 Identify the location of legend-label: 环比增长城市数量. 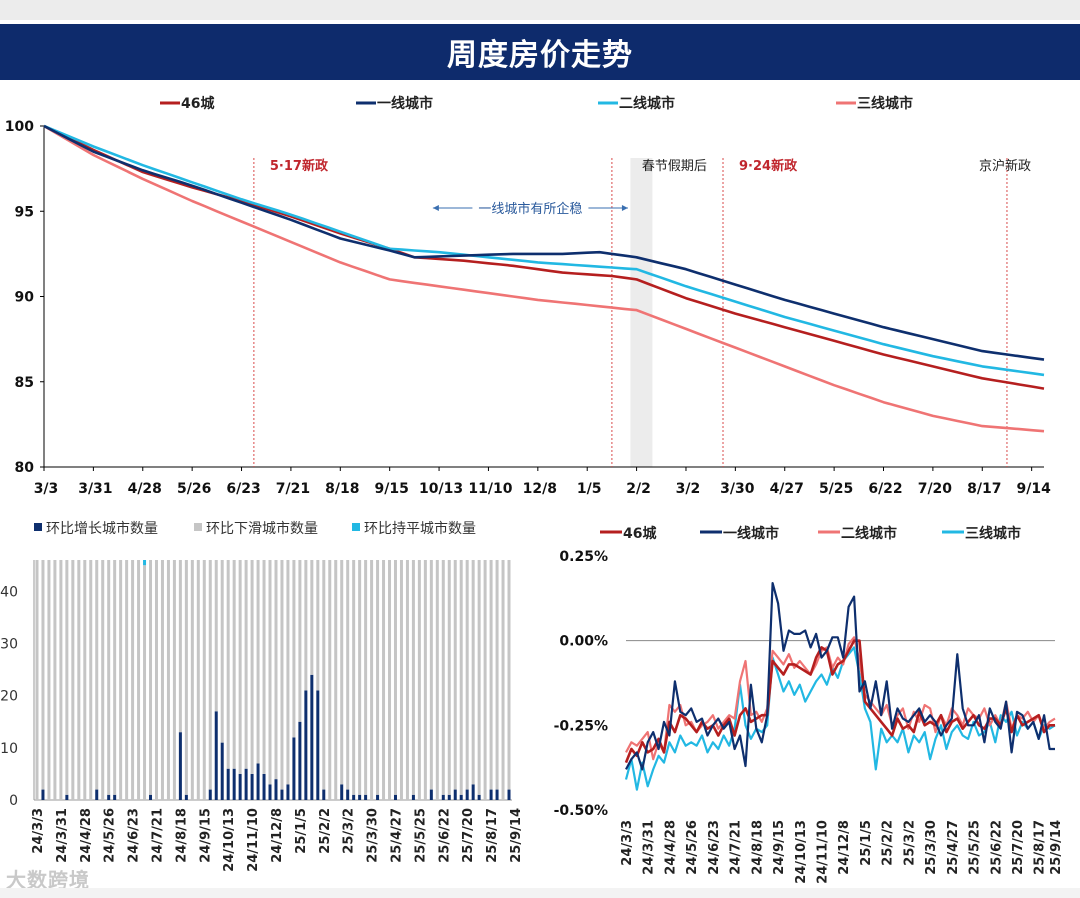
(102, 528).